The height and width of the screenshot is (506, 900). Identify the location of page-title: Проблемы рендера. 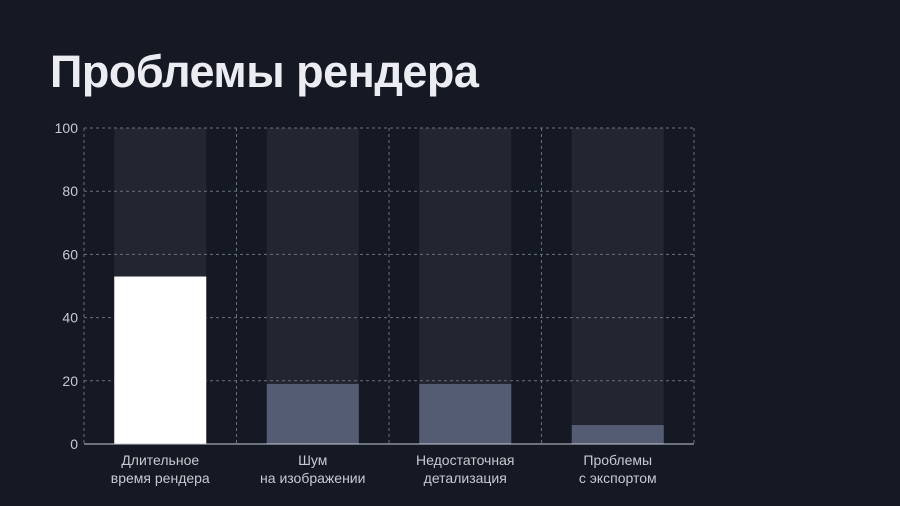
(264, 71).